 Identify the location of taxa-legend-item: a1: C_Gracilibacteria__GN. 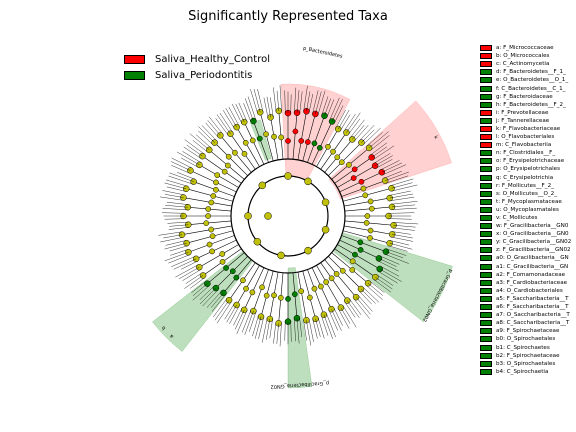
(525, 267).